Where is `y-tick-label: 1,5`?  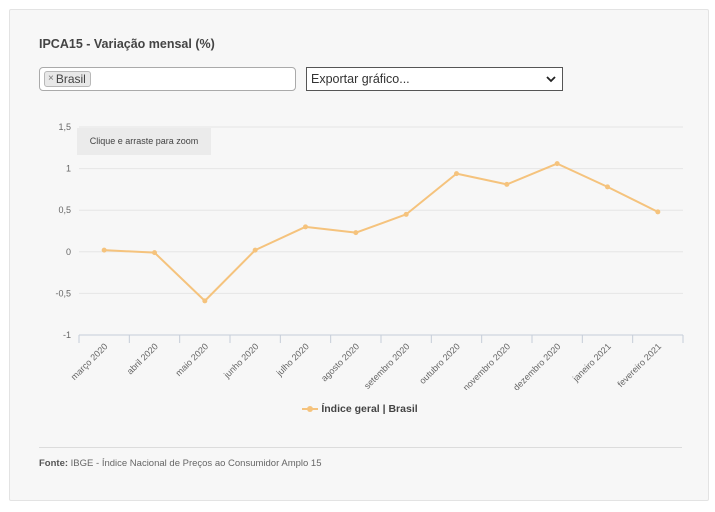 y-tick-label: 1,5 is located at coordinates (64, 127).